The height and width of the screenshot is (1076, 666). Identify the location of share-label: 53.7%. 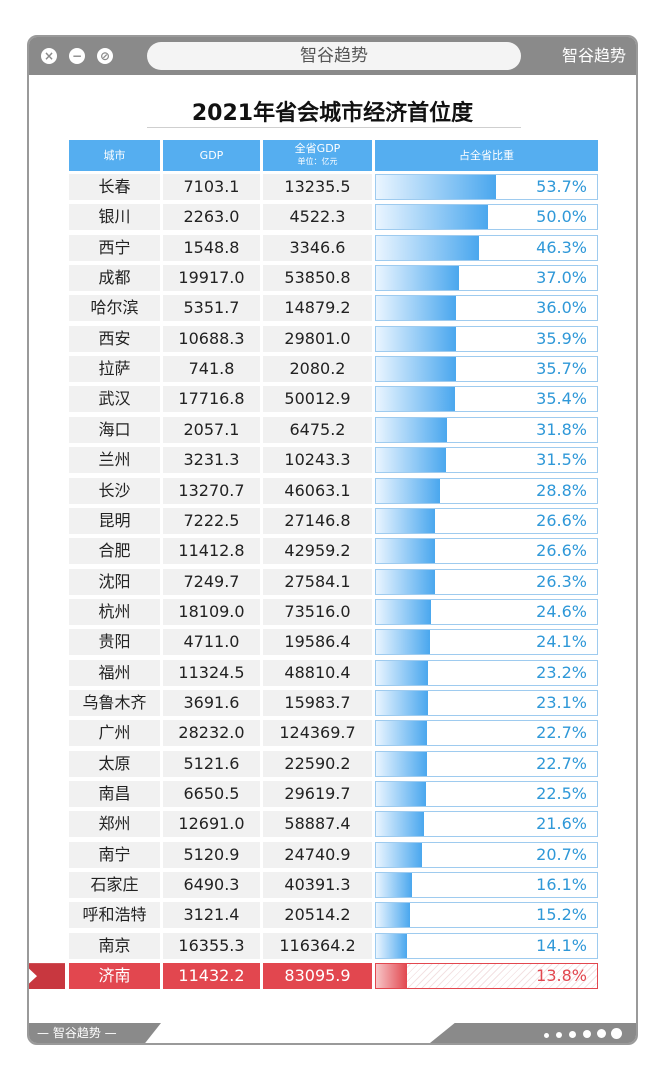
(561, 186).